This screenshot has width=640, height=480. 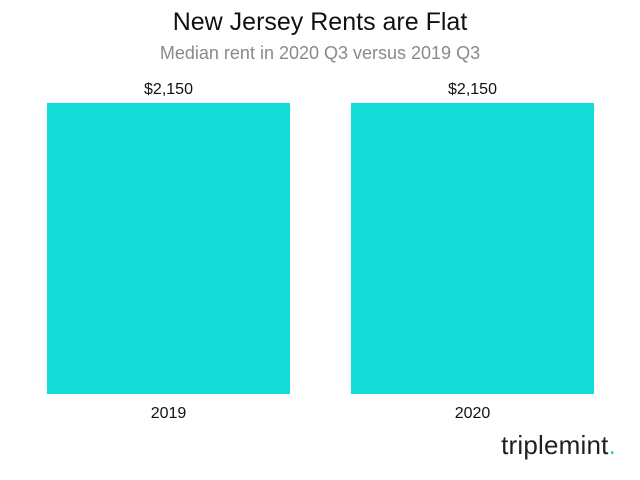 I want to click on chart-title: New Jersey Rents are Flat, so click(x=320, y=22).